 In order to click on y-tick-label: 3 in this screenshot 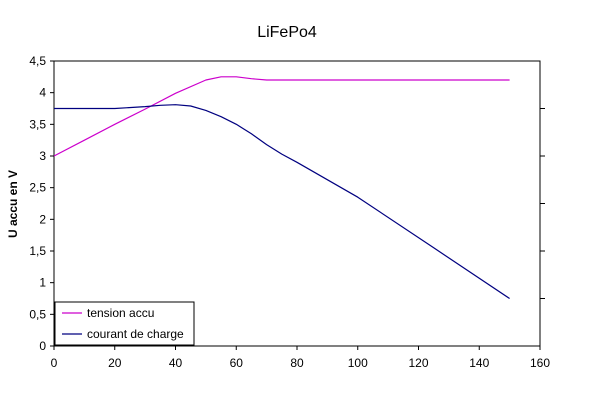, I will do `click(42, 156)`.